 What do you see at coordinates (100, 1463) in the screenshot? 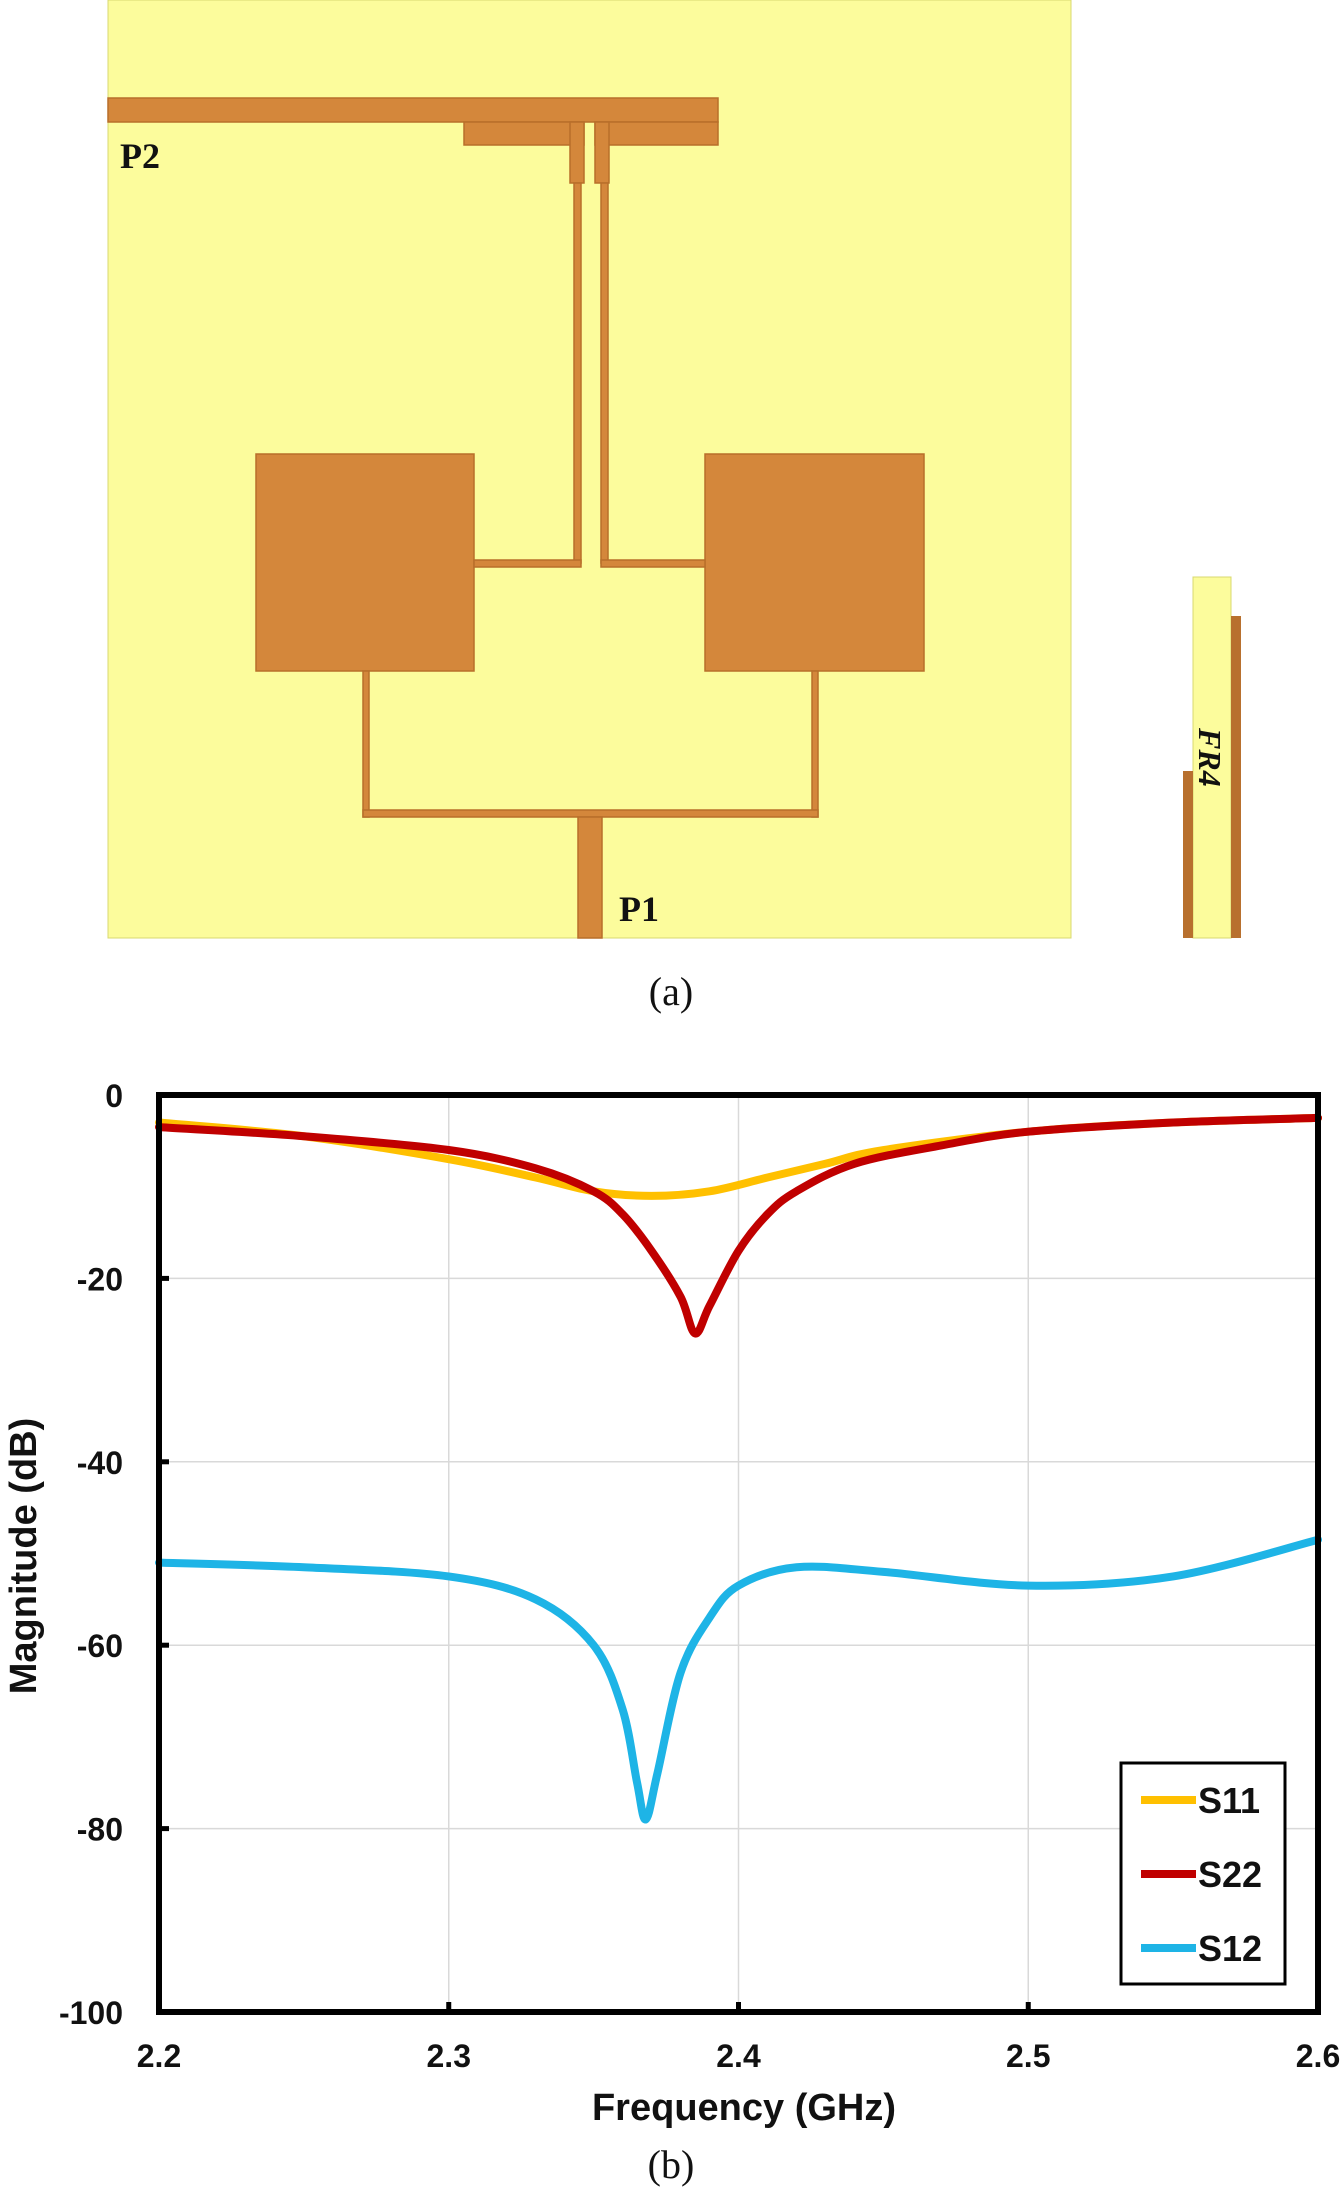
I see `y-tick-label: -40` at bounding box center [100, 1463].